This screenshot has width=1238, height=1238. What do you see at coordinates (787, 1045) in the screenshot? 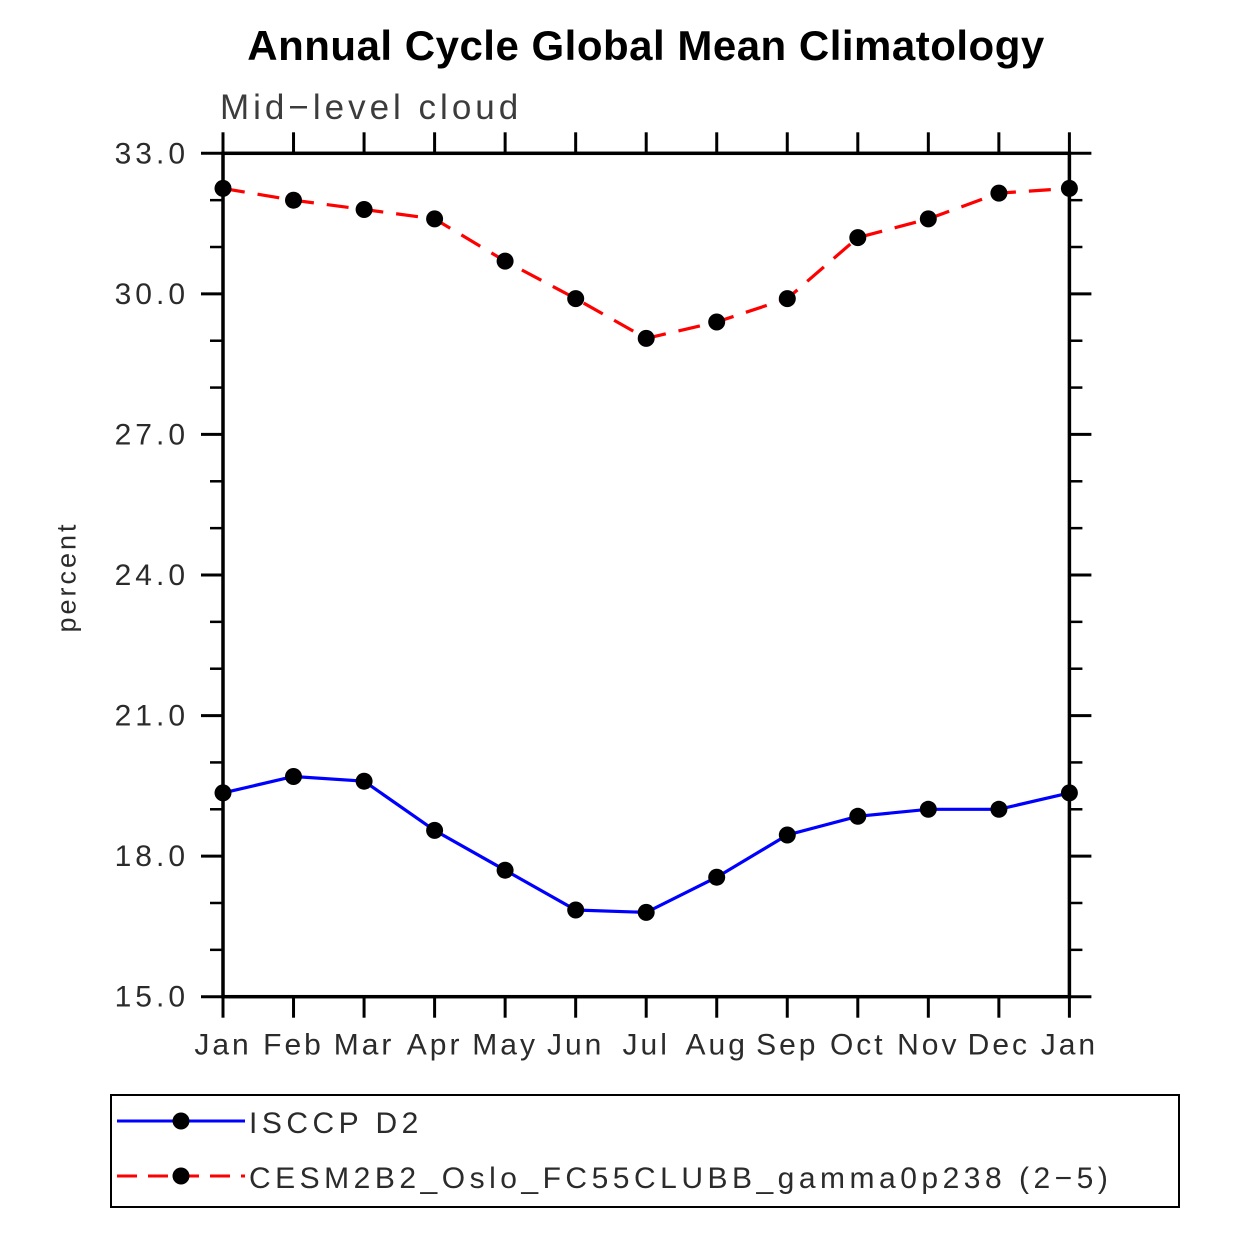
I see `x-tick-label: Sep` at bounding box center [787, 1045].